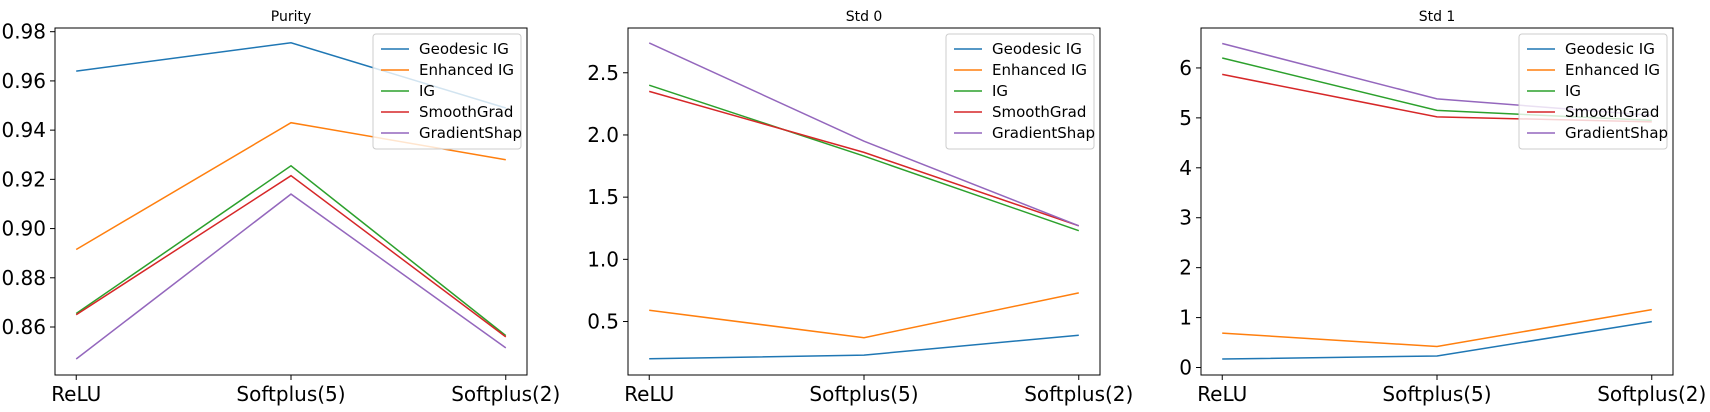 The width and height of the screenshot is (1710, 412). What do you see at coordinates (603, 259) in the screenshot?
I see `y-tick-label: 1.0` at bounding box center [603, 259].